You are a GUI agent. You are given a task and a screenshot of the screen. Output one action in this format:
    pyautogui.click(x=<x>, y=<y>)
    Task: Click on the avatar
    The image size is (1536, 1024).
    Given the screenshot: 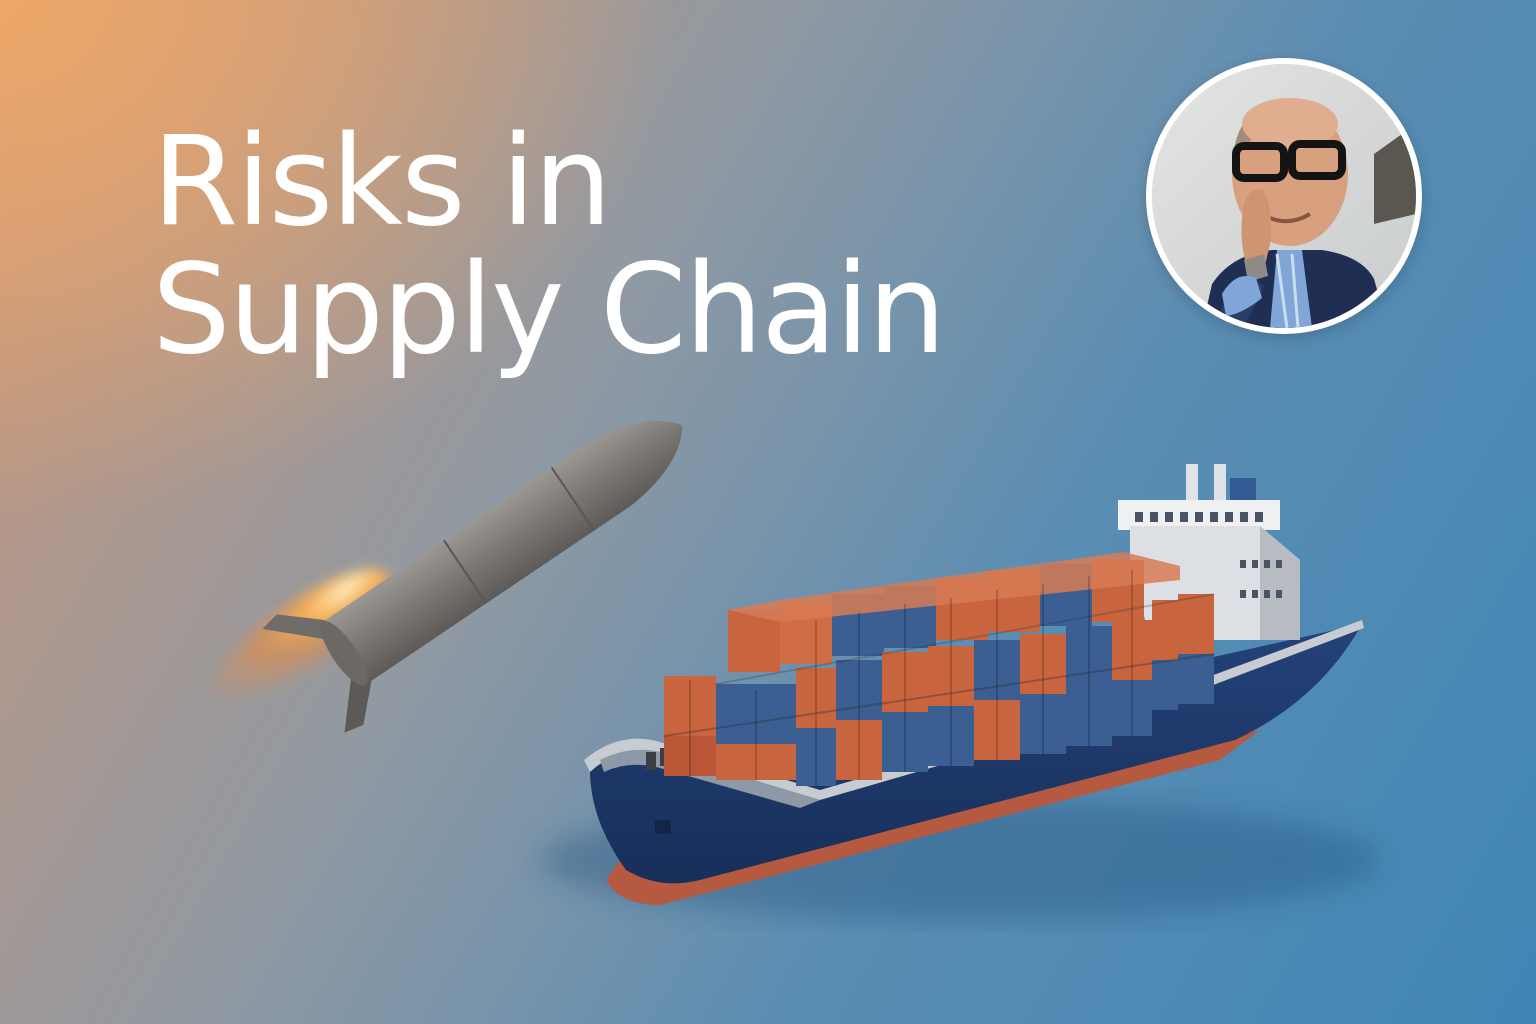 What is the action you would take?
    pyautogui.click(x=1284, y=196)
    